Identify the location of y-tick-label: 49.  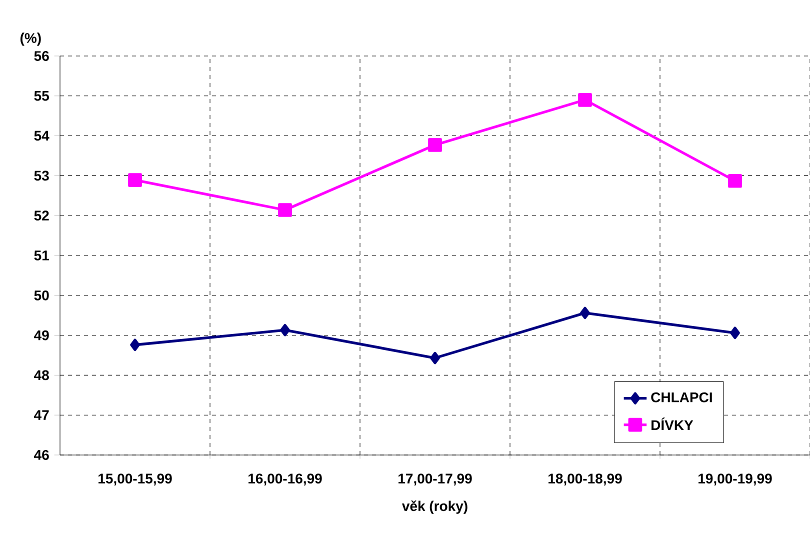
(41, 335).